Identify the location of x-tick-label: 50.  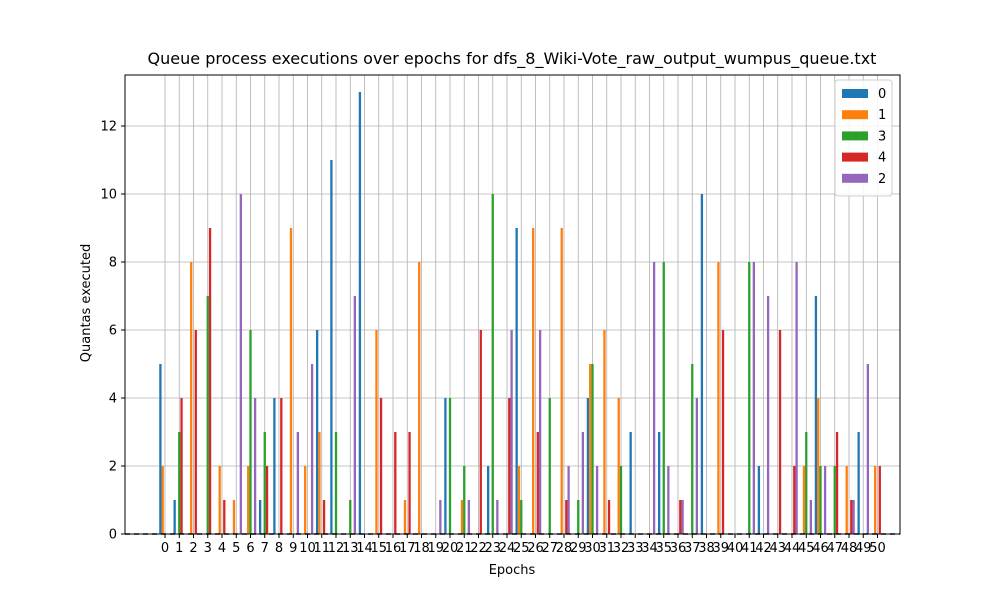
(877, 548).